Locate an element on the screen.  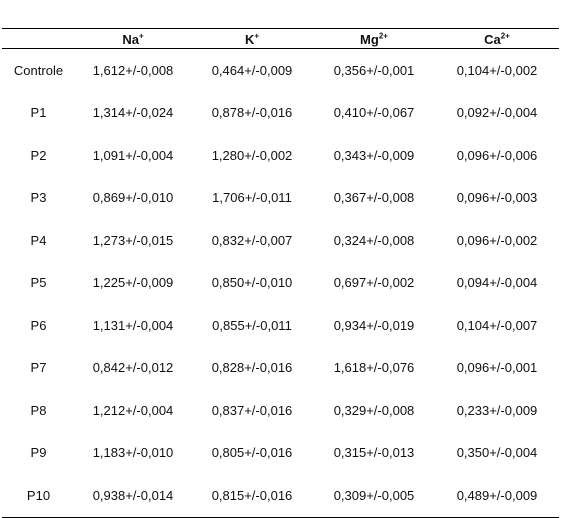
cell-mg: 1,618+/-0,076 is located at coordinates (374, 368).